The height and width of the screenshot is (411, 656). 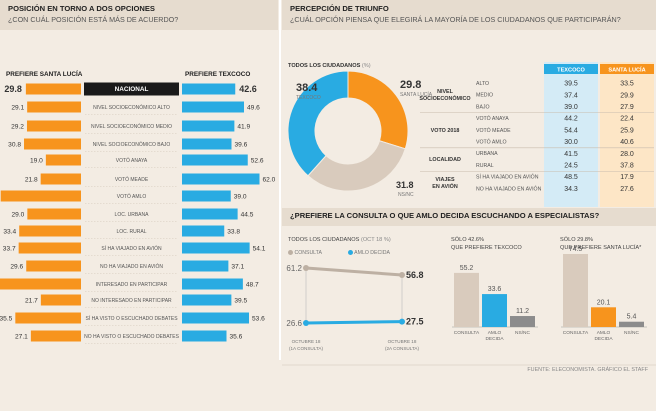 I want to click on category-label: VOTÓ ANAYA, so click(x=132, y=160).